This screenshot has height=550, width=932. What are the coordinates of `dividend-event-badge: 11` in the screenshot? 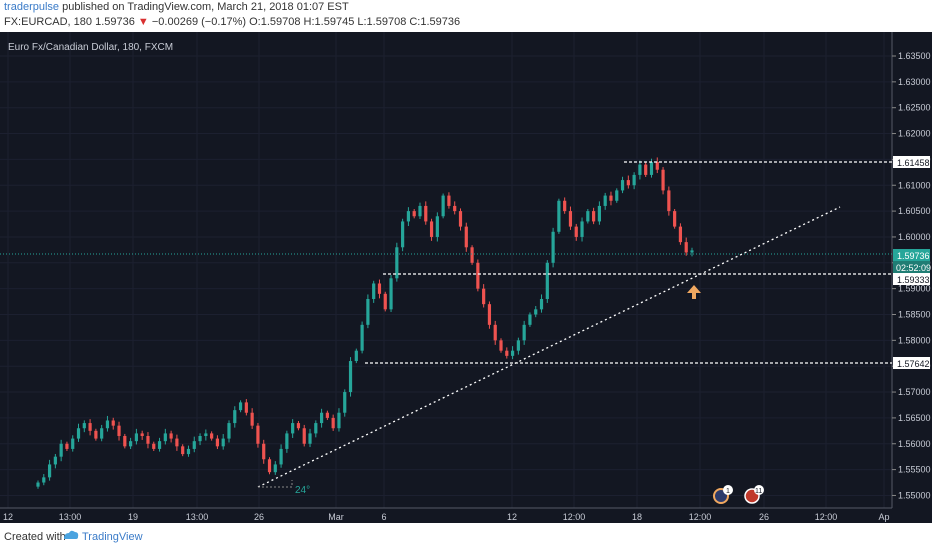 It's located at (754, 494).